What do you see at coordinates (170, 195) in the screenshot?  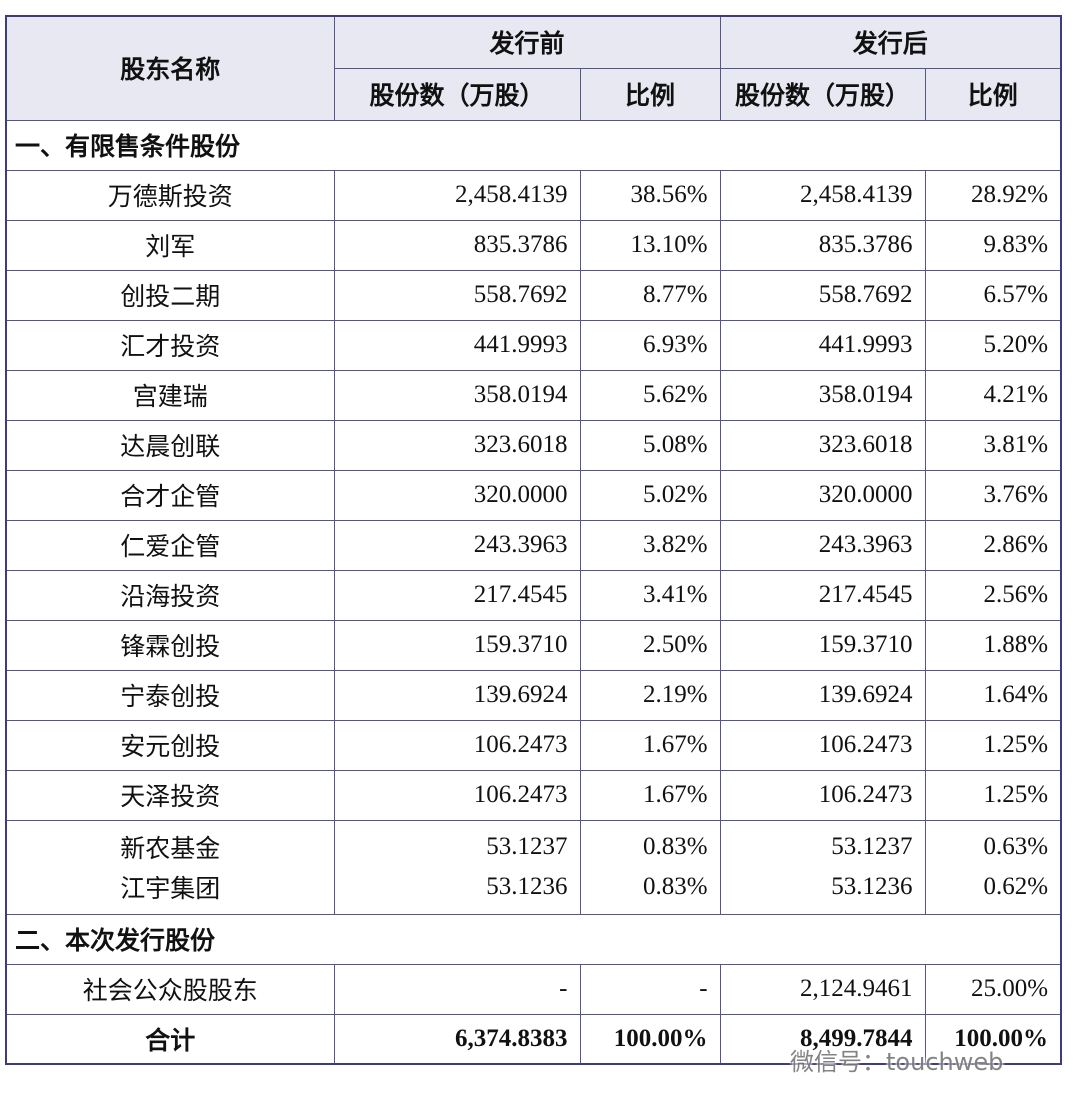 I see `name-cell: 万德斯投资` at bounding box center [170, 195].